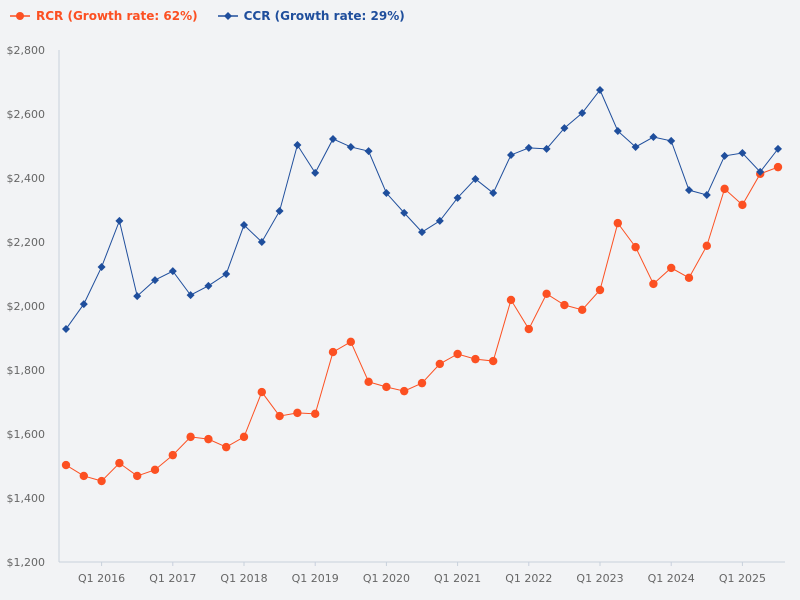 This screenshot has height=600, width=800. Describe the element at coordinates (227, 16) in the screenshot. I see `diamond-marker-icon` at that location.